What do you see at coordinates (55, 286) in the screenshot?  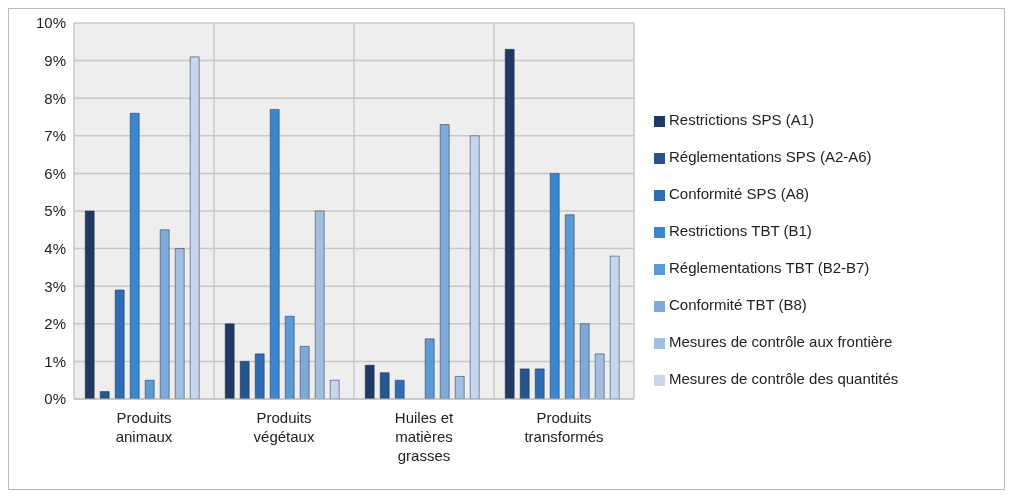 I see `y-tick-label: 3%` at bounding box center [55, 286].